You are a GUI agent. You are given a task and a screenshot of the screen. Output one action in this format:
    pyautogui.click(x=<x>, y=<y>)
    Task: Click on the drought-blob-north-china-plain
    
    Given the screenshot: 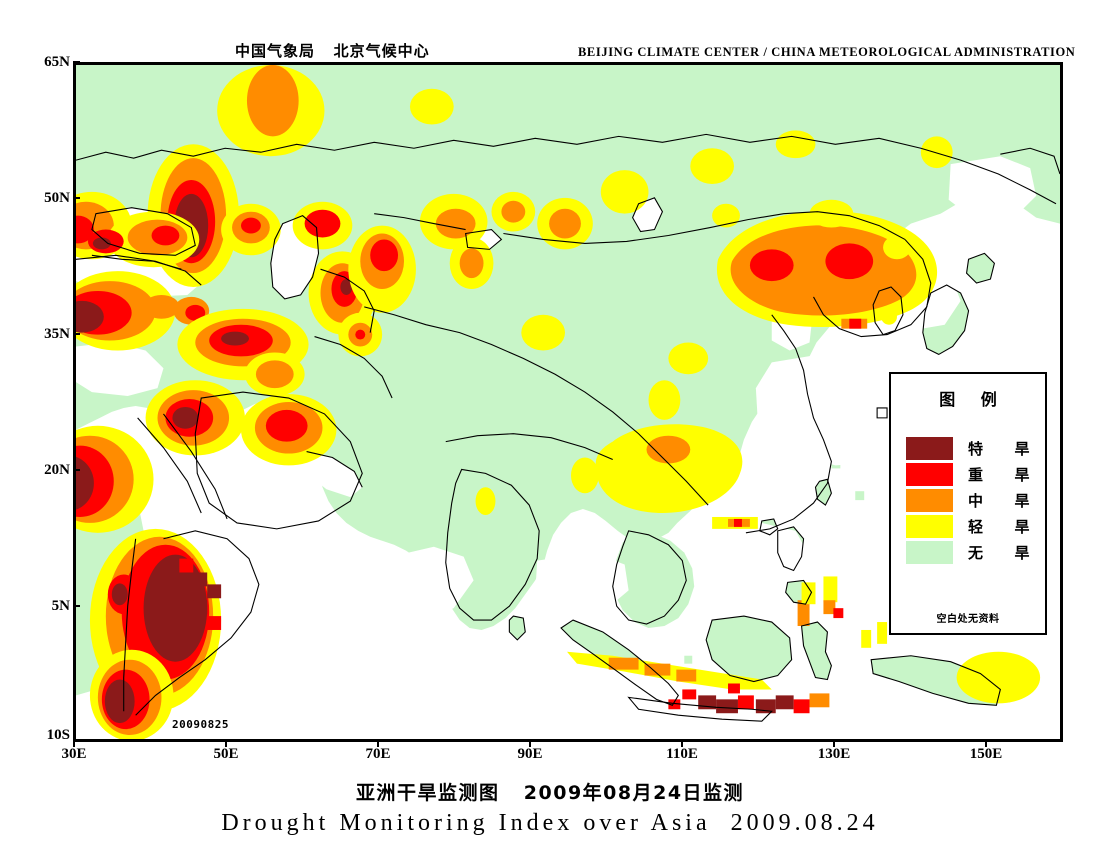 What is the action you would take?
    pyautogui.click(x=715, y=188)
    